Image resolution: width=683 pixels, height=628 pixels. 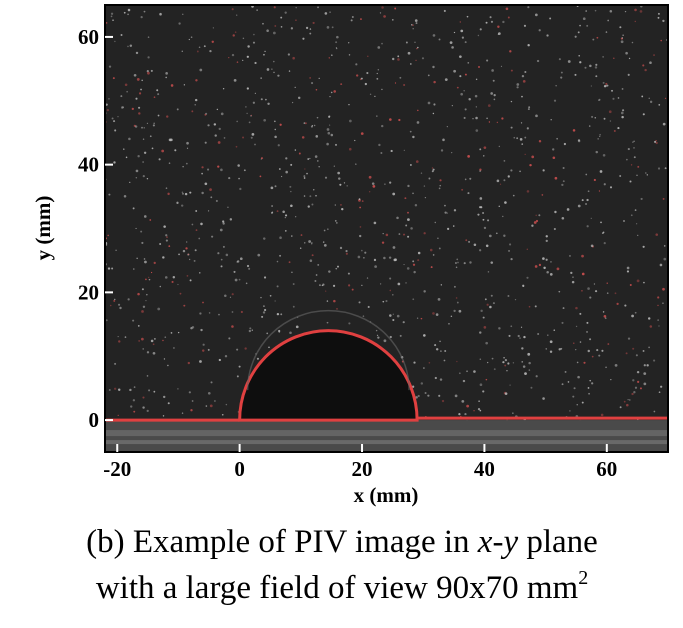 What do you see at coordinates (282, 542) in the screenshot?
I see `caption-text: (b) Example of PIV image in` at bounding box center [282, 542].